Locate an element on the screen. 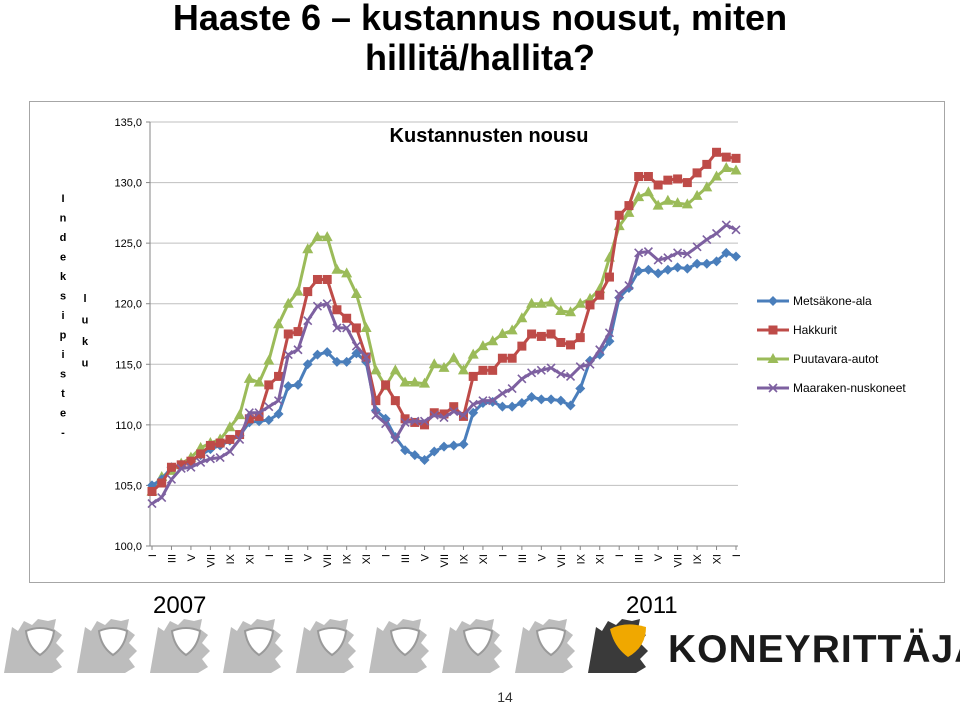  koneyrittajat-logo-pattern is located at coordinates (326, 646).